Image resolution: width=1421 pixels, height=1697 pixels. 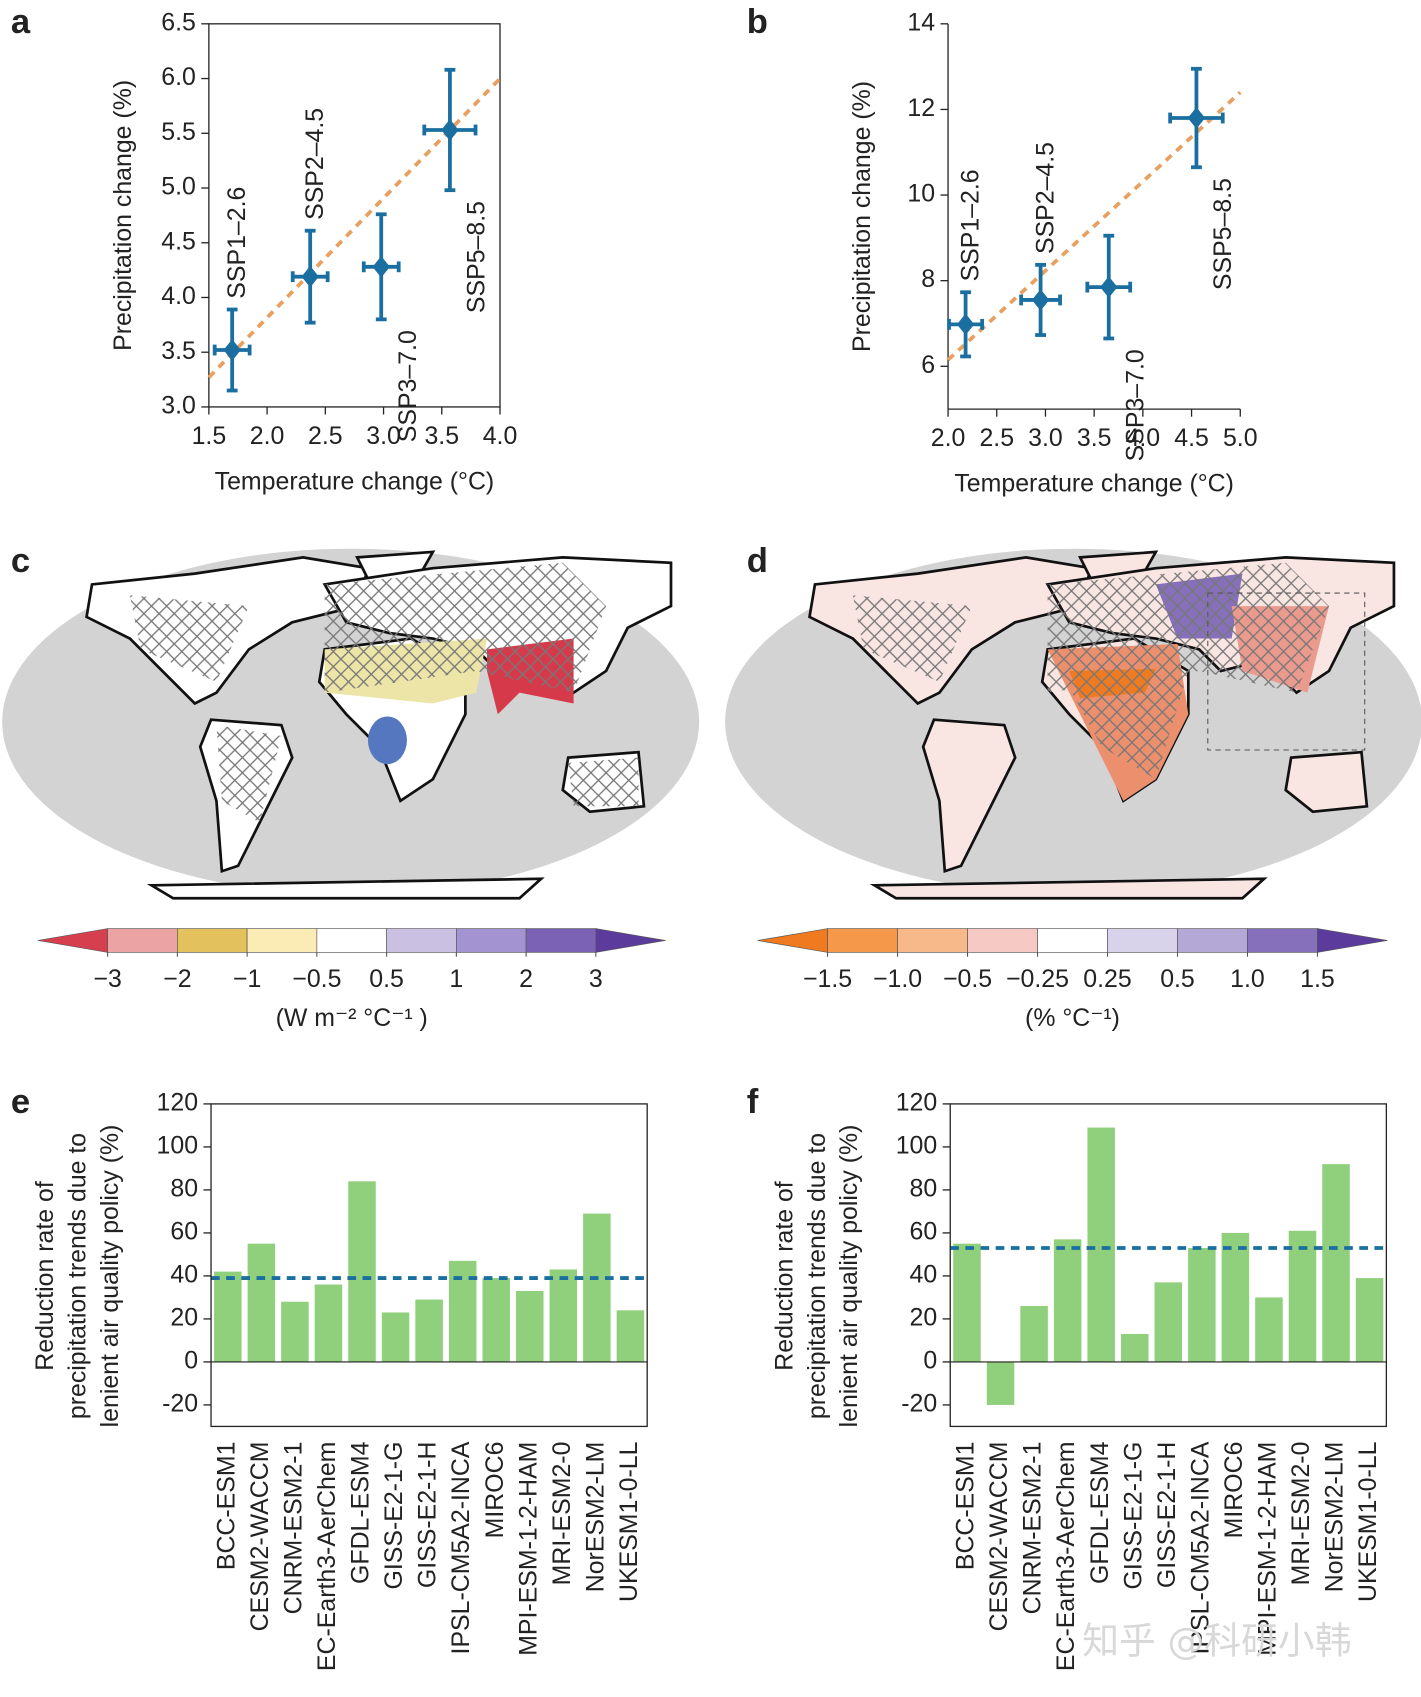 What do you see at coordinates (1286, 671) in the screenshot?
I see `inset-box` at bounding box center [1286, 671].